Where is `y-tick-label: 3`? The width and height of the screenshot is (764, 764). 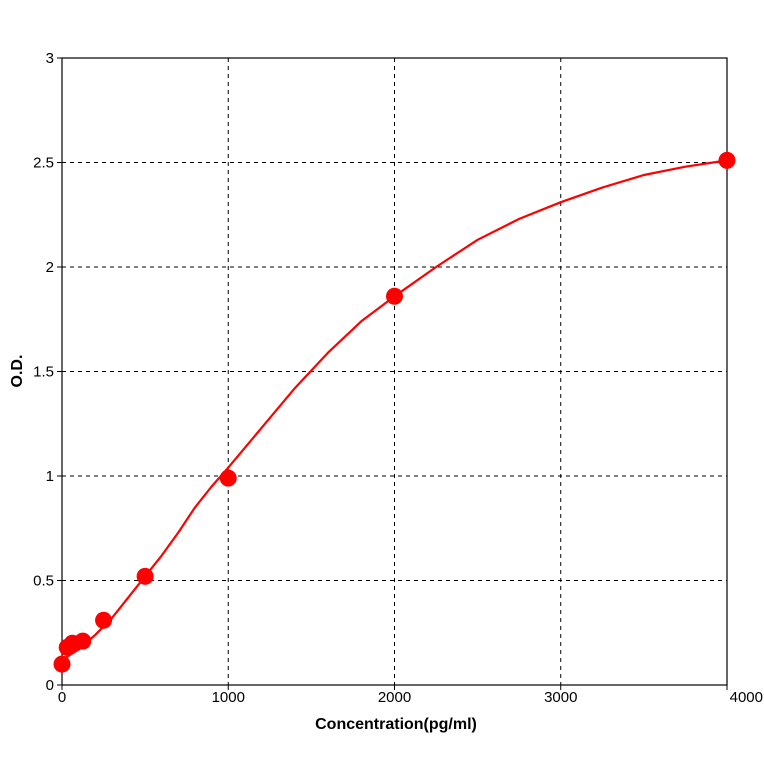
y-tick-label: 3 is located at coordinates (50, 58).